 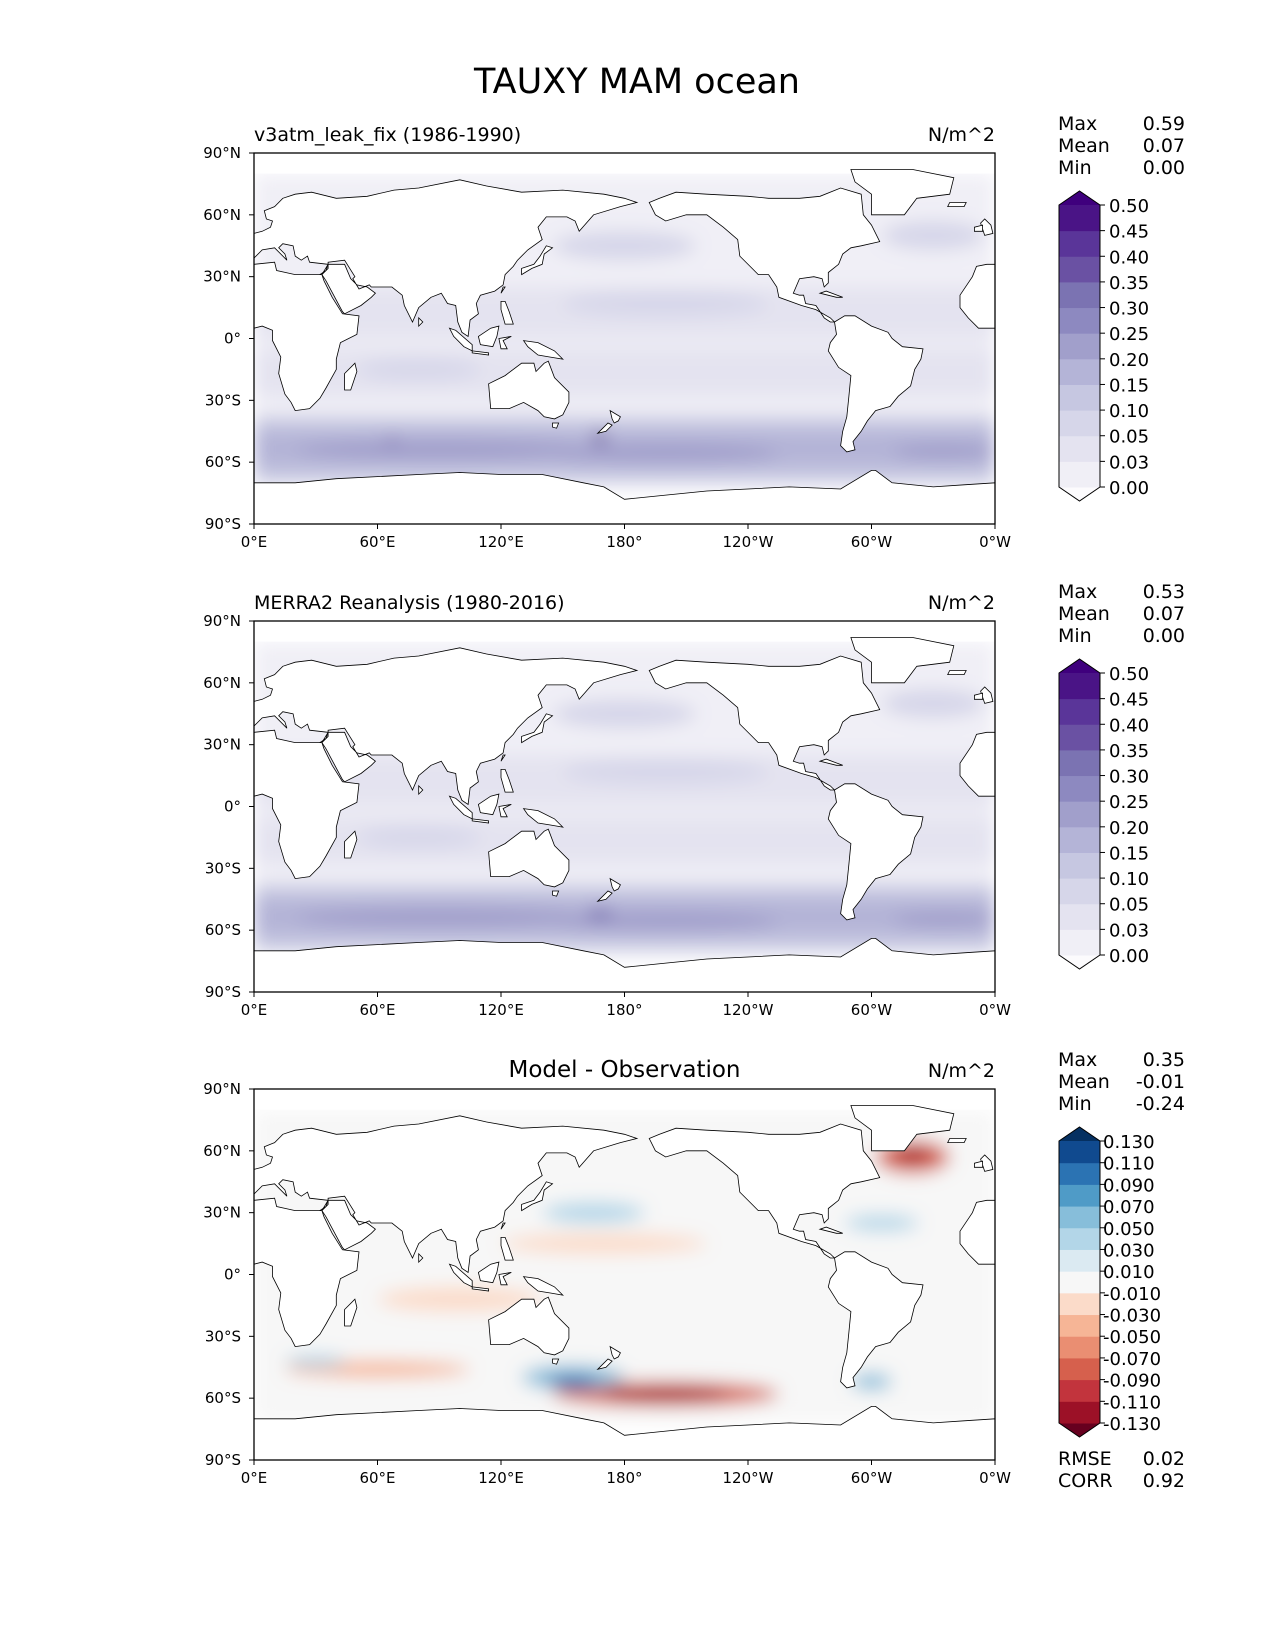 I want to click on map-field, so click(x=624, y=338).